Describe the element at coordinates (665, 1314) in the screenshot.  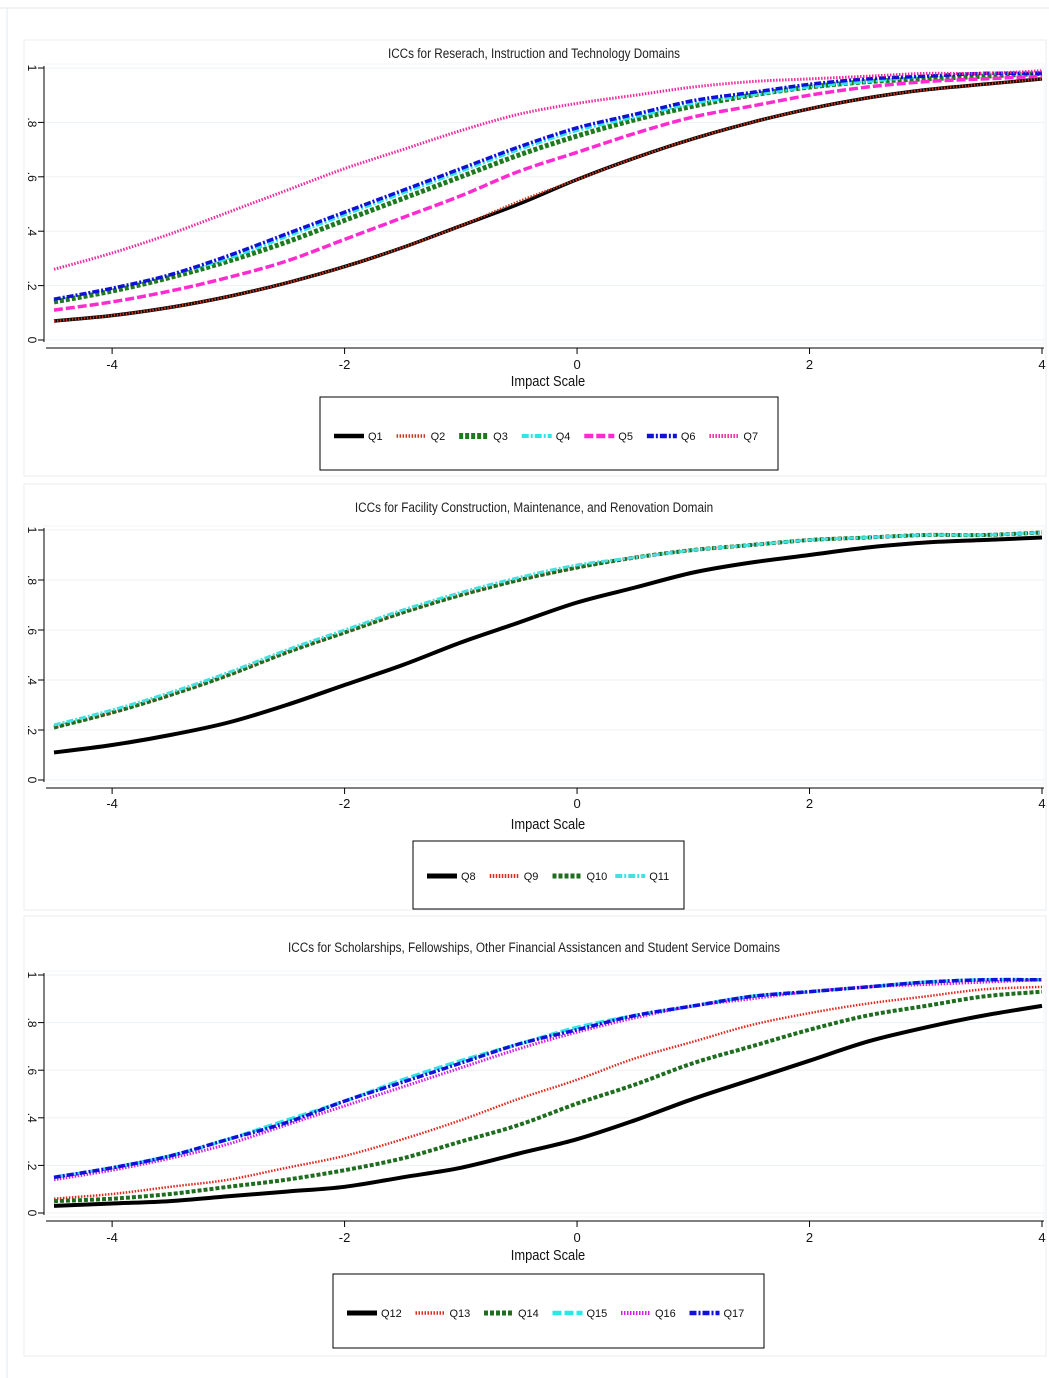
I see `legend-label-q16: Q16` at that location.